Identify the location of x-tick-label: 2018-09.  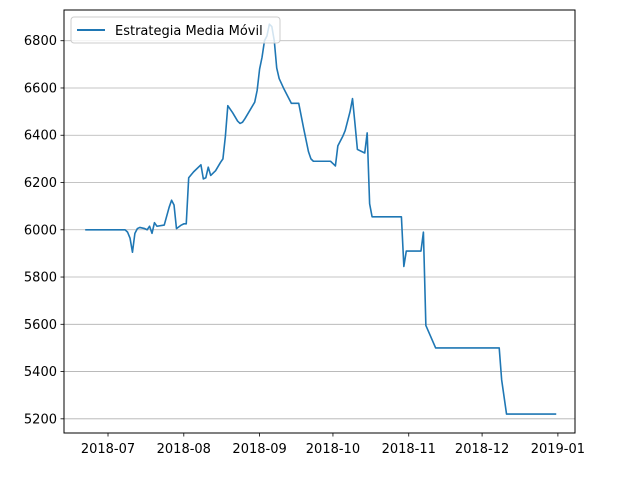
(259, 449).